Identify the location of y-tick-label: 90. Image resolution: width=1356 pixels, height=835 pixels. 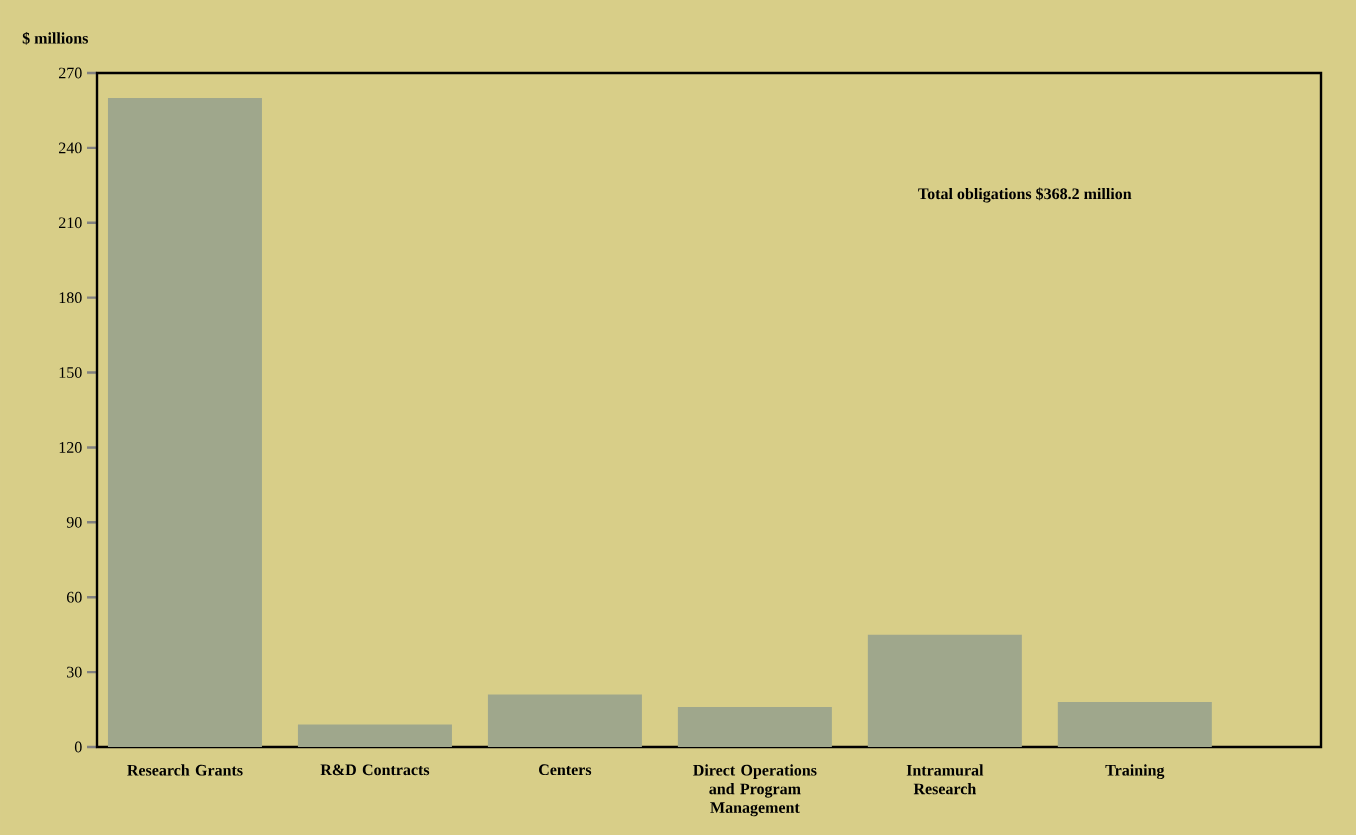
(74, 522).